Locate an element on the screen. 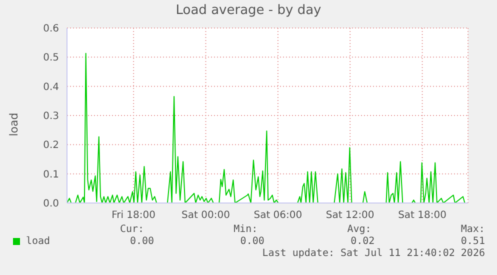 This screenshot has width=497, height=275. legend-label: load is located at coordinates (37, 241).